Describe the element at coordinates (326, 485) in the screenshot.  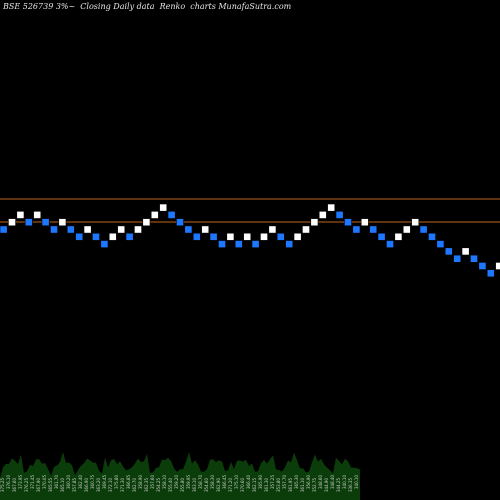
I see `volume-label: 344.90` at that location.